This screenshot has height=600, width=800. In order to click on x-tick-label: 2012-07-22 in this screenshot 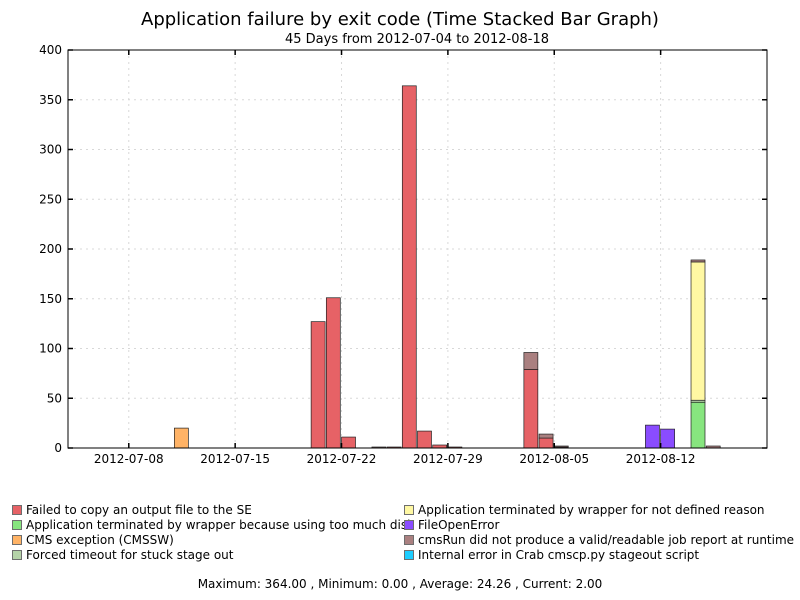, I will do `click(342, 459)`.